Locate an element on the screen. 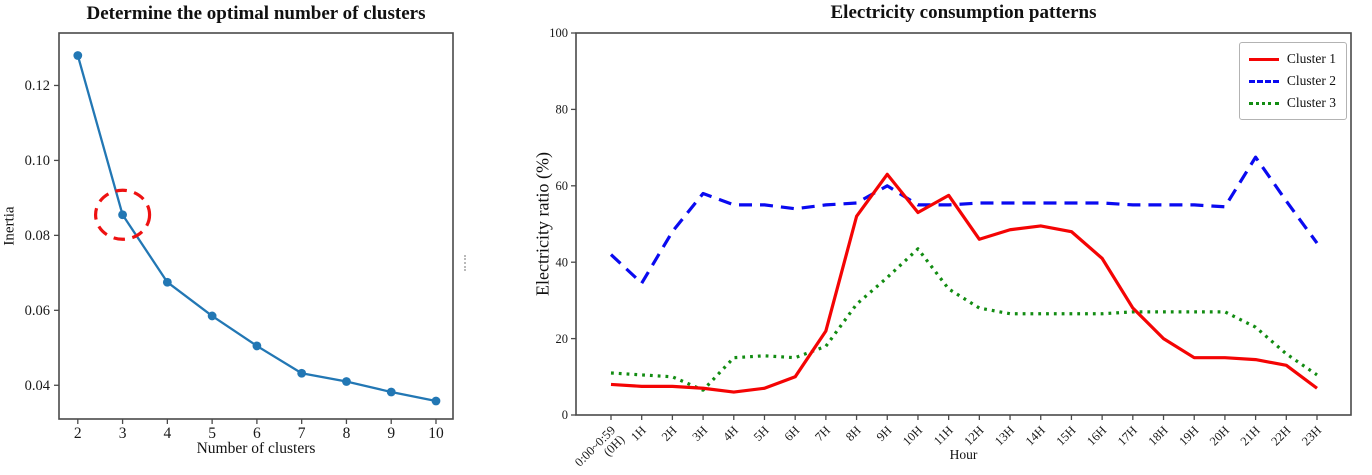 The image size is (1372, 475). left-x-axis-label: Number of clusters is located at coordinates (256, 448).